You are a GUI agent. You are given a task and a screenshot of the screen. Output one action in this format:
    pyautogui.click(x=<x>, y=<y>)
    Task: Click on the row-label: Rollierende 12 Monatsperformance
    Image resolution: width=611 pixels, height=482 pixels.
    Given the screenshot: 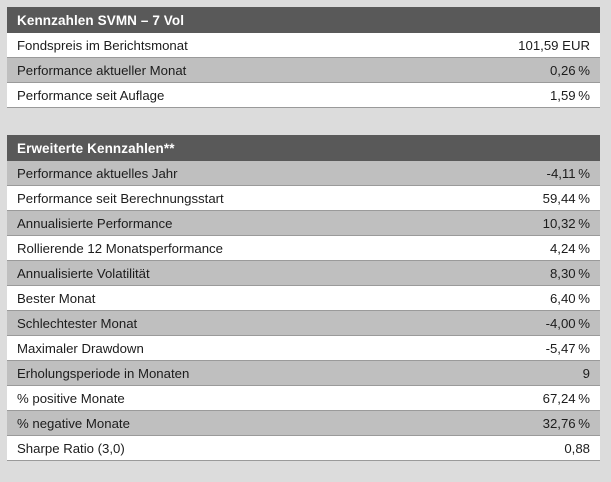 What is the action you would take?
    pyautogui.click(x=120, y=248)
    